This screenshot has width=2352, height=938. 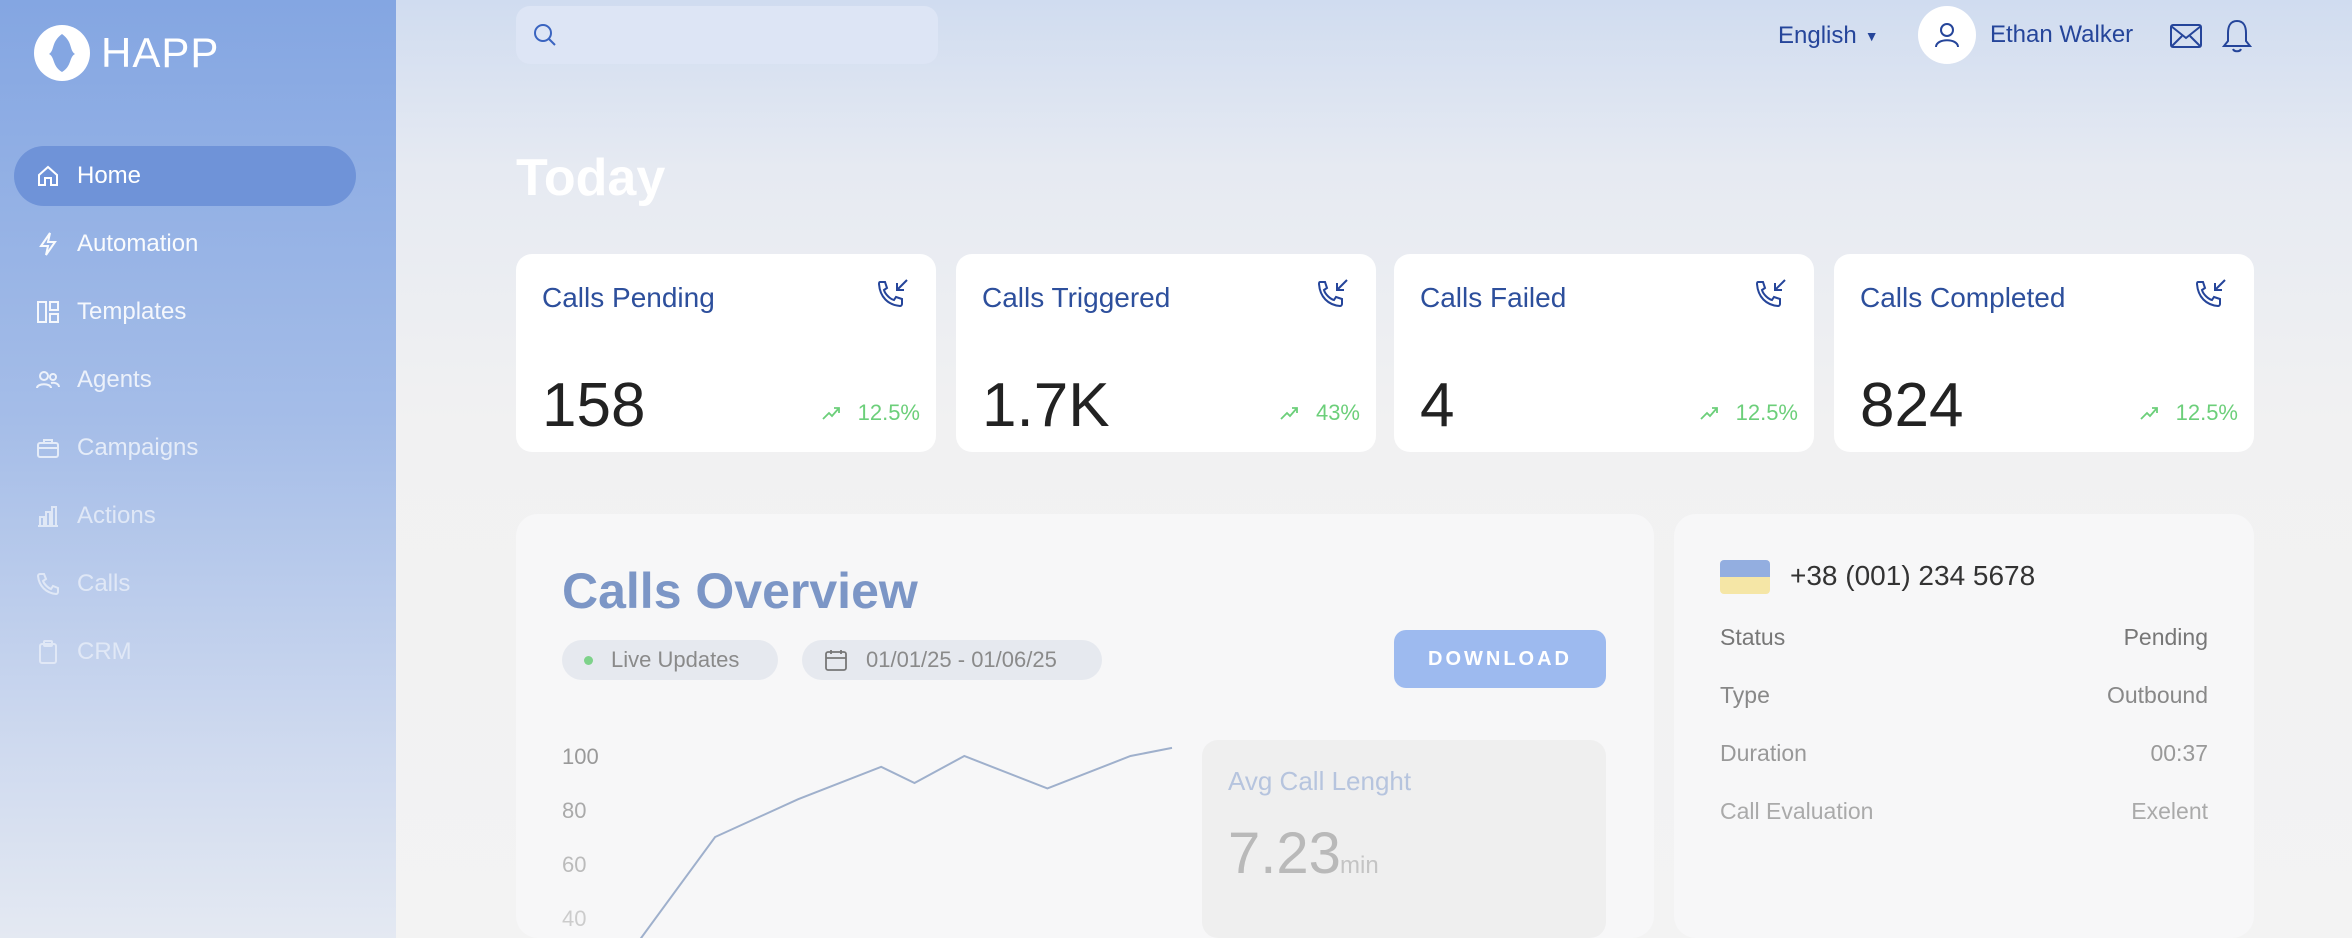 I want to click on stat-card-calls-triggered: Calls Triggered 1.7K 43%, so click(x=1166, y=353).